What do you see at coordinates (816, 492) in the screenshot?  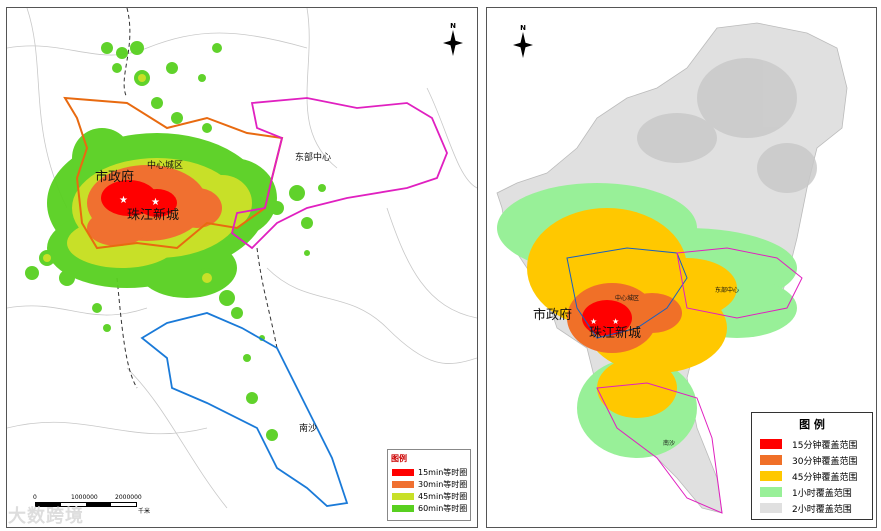 I see `legend-item-1h: 1小时覆盖范围` at bounding box center [816, 492].